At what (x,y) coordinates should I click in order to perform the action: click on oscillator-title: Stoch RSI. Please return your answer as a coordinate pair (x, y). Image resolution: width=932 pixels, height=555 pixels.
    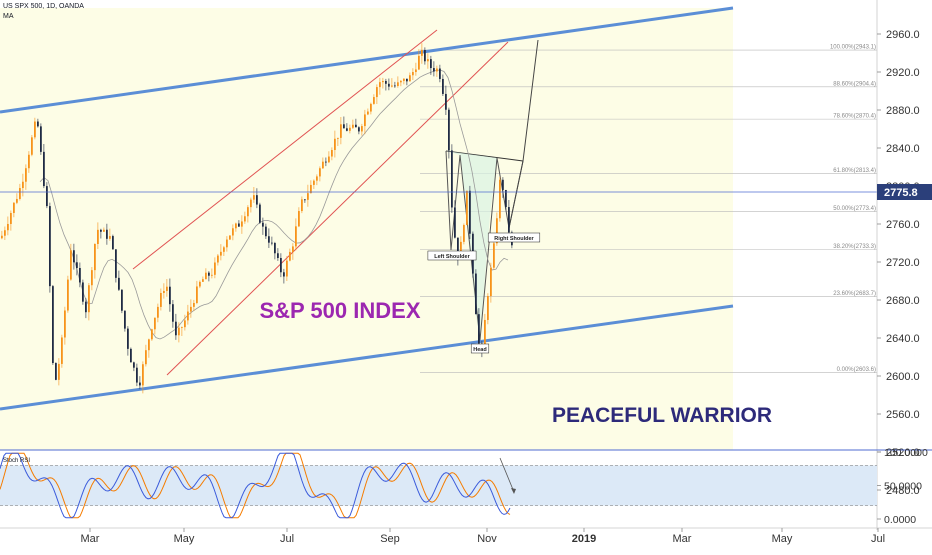
    Looking at the image, I should click on (16, 461).